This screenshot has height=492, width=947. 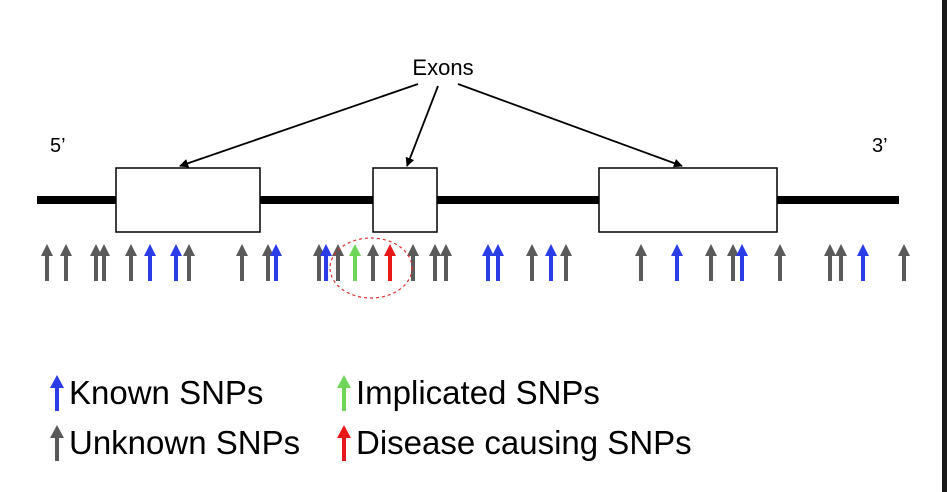 I want to click on legend-unknown: Unknown SNPs, so click(x=174, y=443).